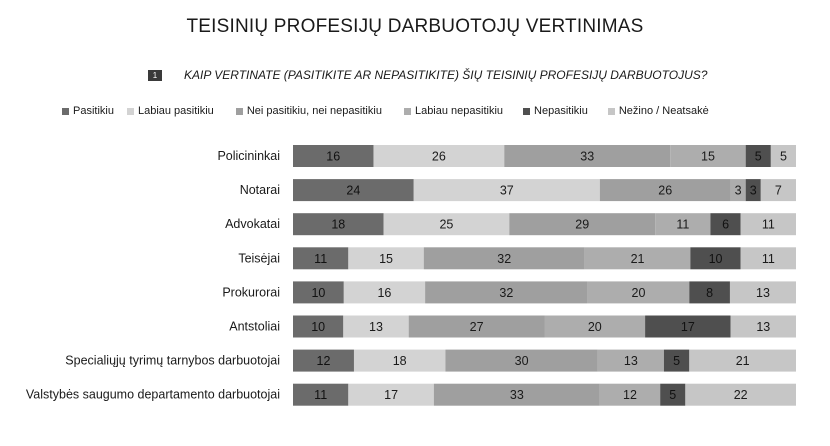  I want to click on data-label: 17, so click(391, 395).